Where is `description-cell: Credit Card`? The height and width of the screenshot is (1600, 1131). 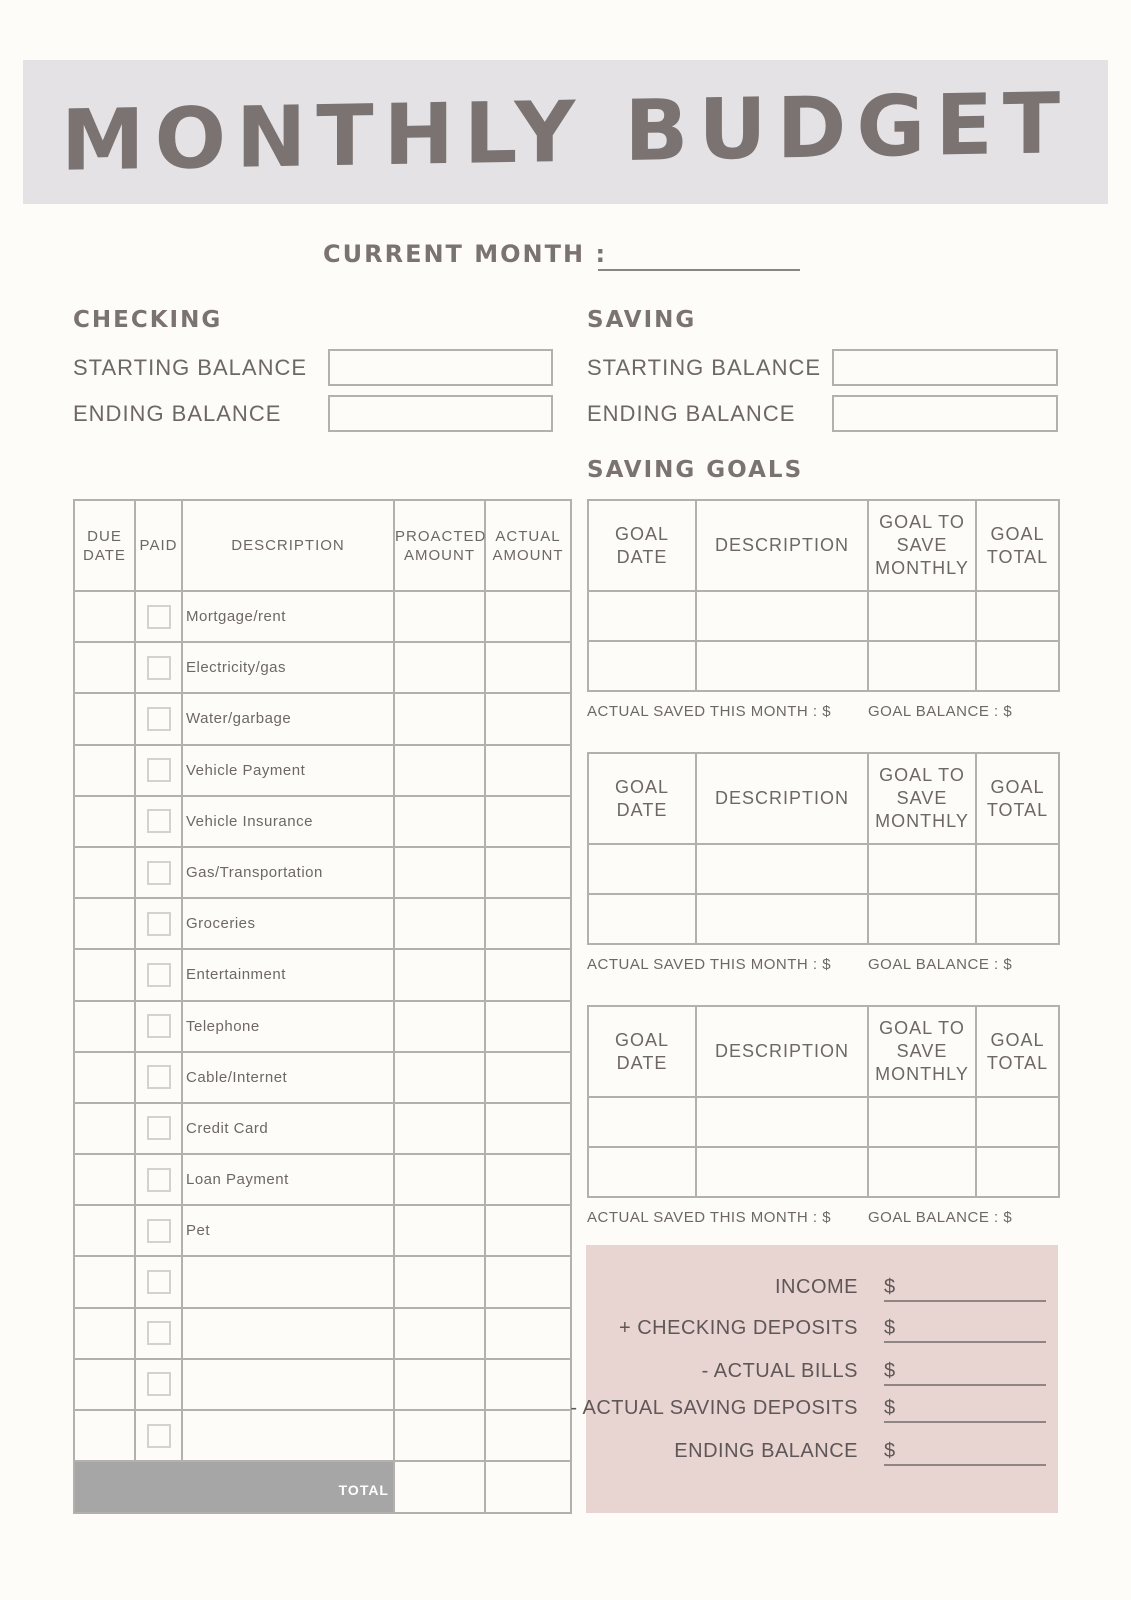
description-cell: Credit Card is located at coordinates (288, 1128).